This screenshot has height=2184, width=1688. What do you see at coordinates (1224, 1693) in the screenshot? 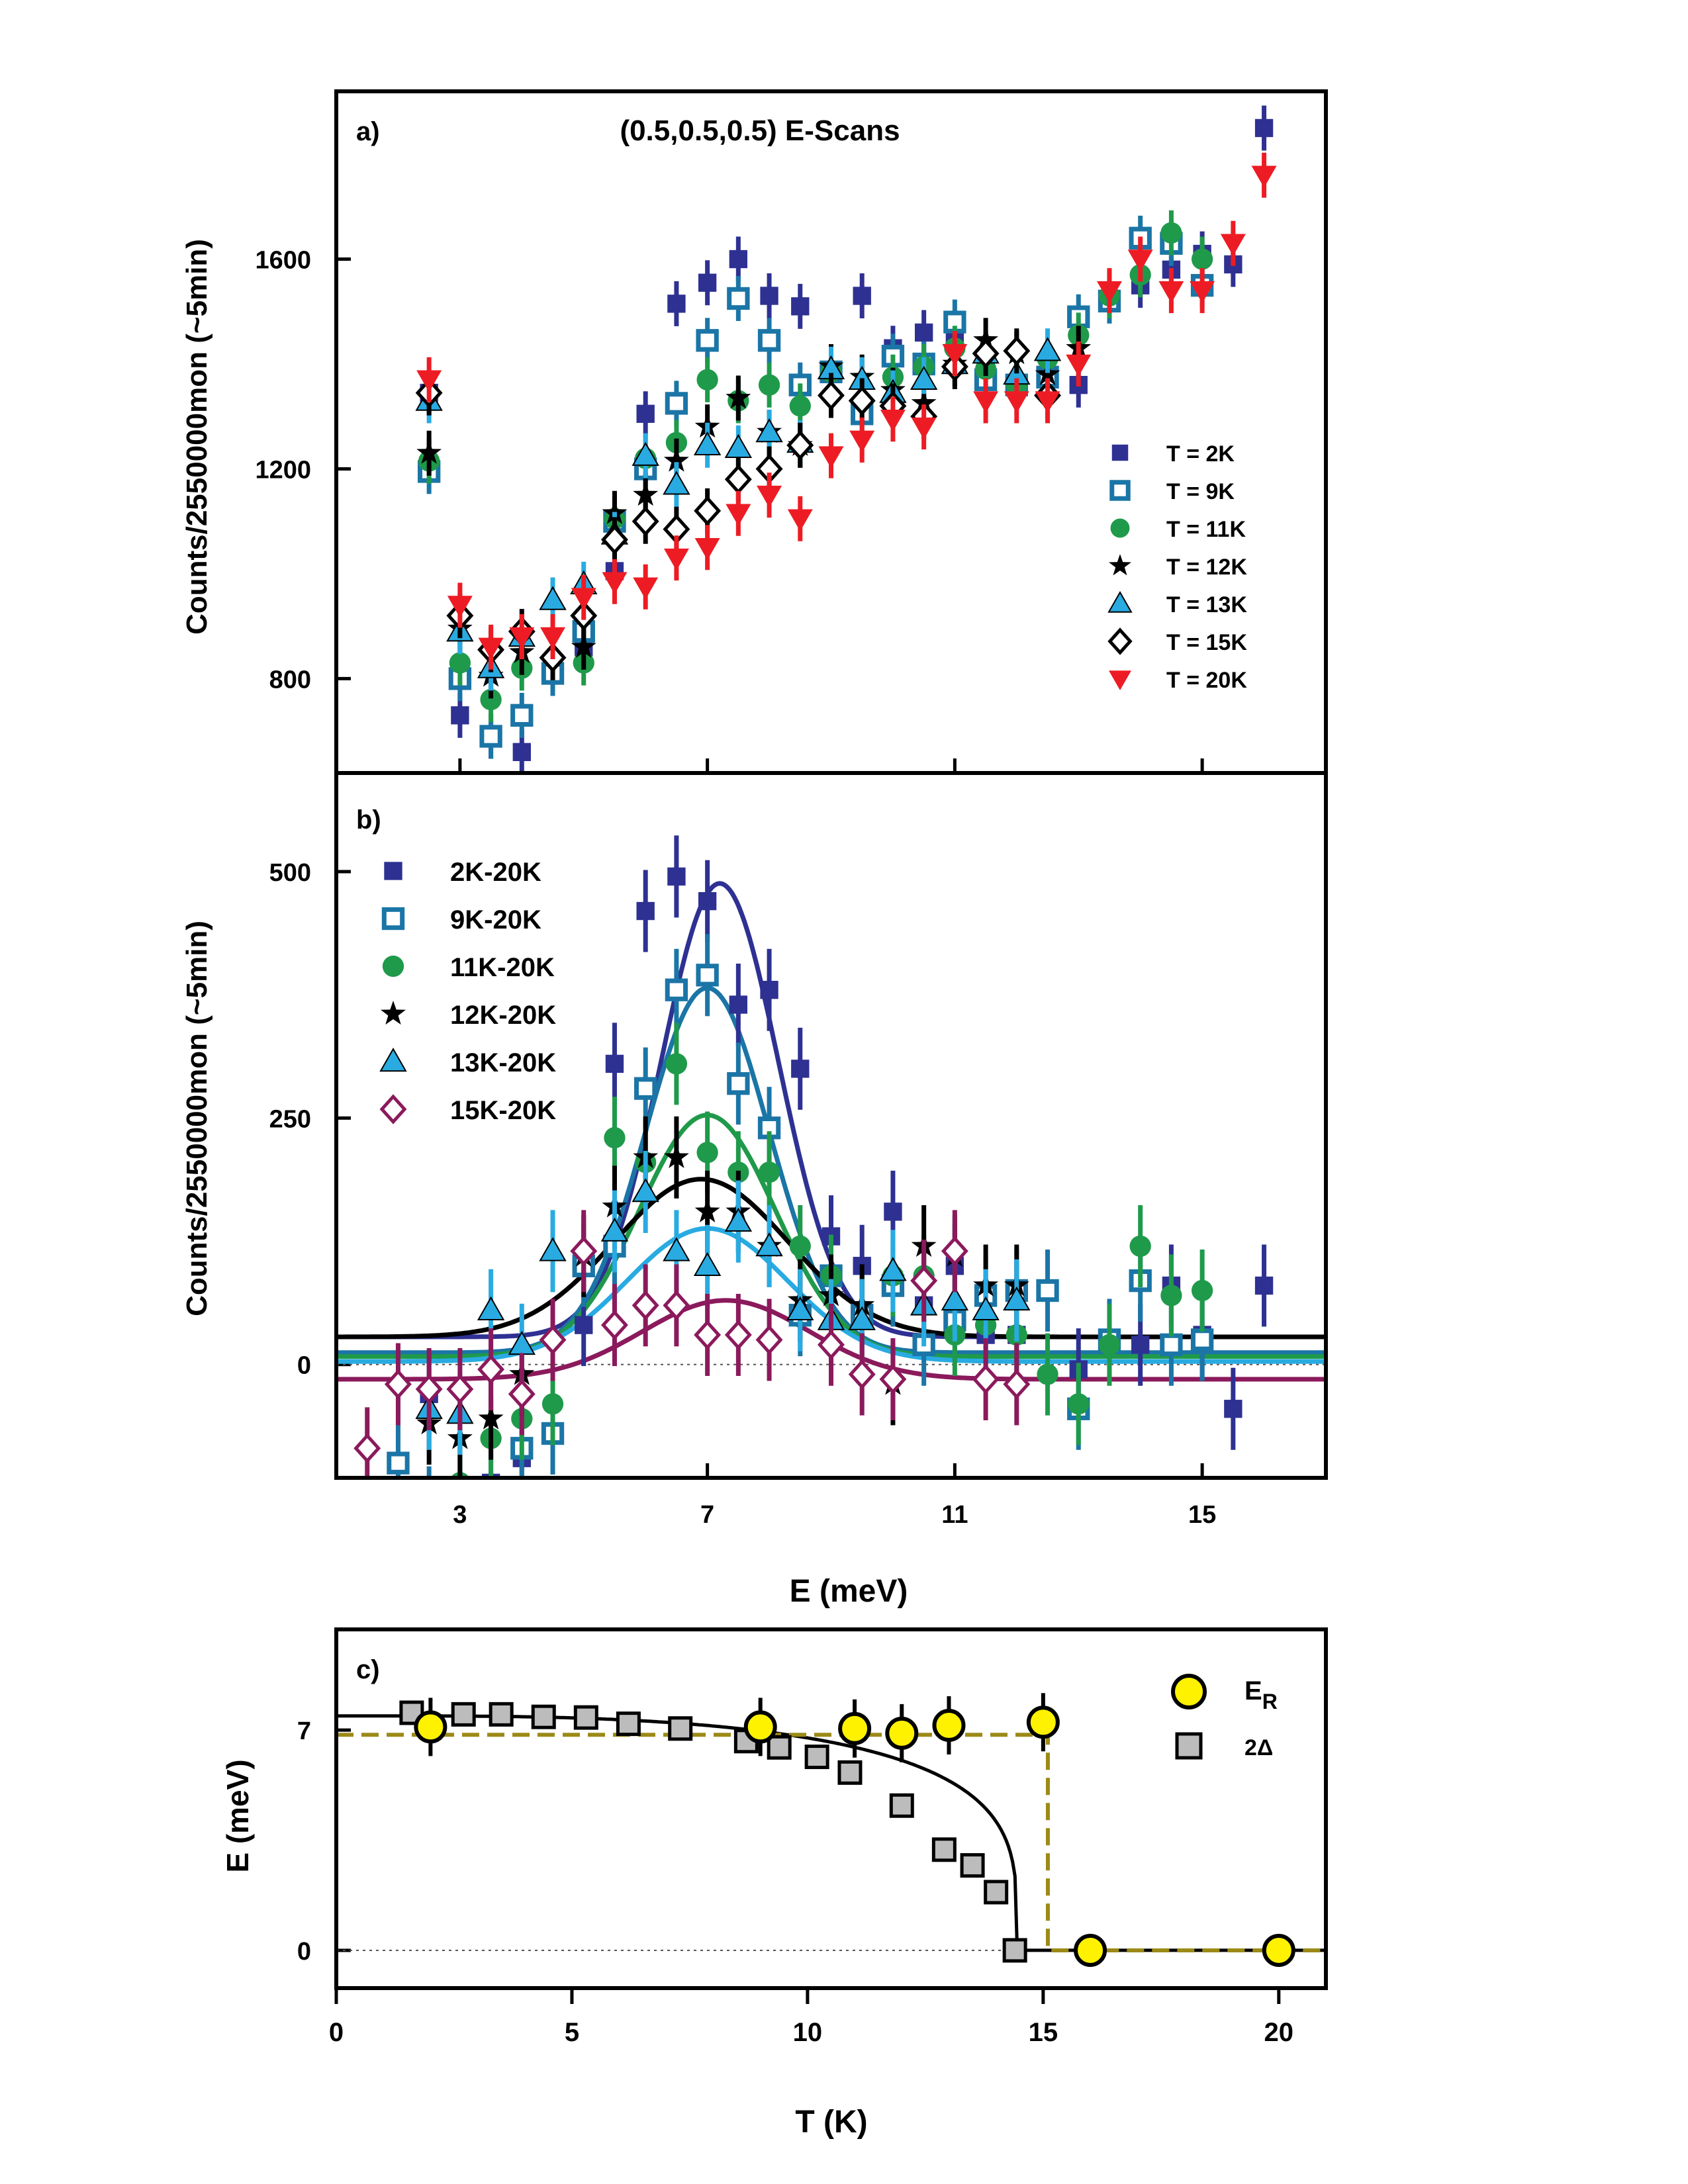
I see `legend-c-item: ER` at bounding box center [1224, 1693].